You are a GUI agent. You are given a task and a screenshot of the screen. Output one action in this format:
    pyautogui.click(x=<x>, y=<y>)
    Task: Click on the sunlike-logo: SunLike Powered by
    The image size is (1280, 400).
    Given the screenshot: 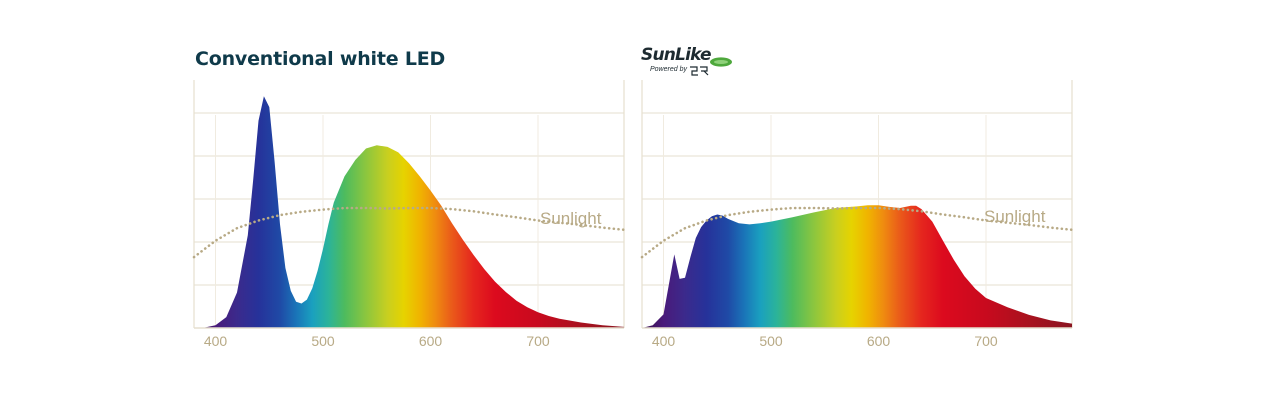 What is the action you would take?
    pyautogui.click(x=691, y=62)
    